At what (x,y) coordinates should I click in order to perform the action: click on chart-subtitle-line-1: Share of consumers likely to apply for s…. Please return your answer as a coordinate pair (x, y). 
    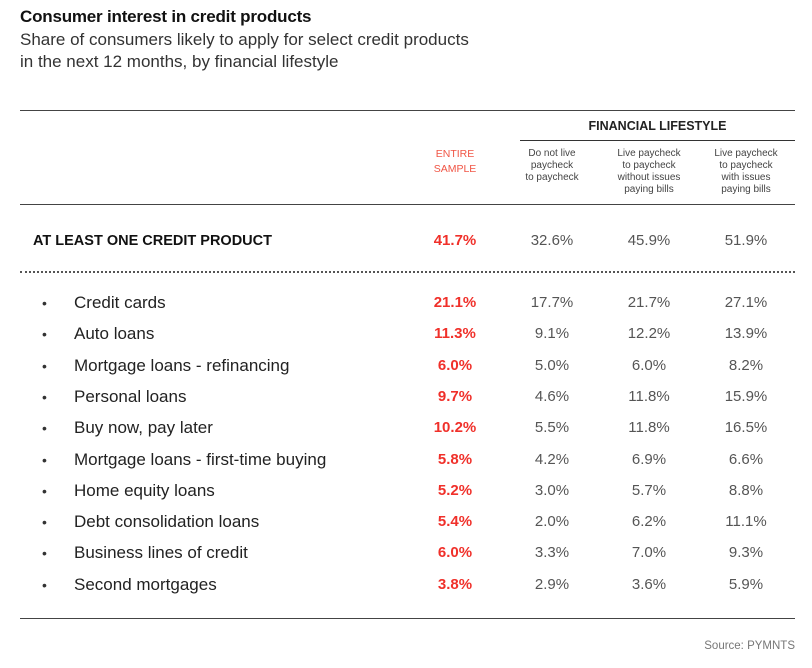
    Looking at the image, I should click on (244, 39).